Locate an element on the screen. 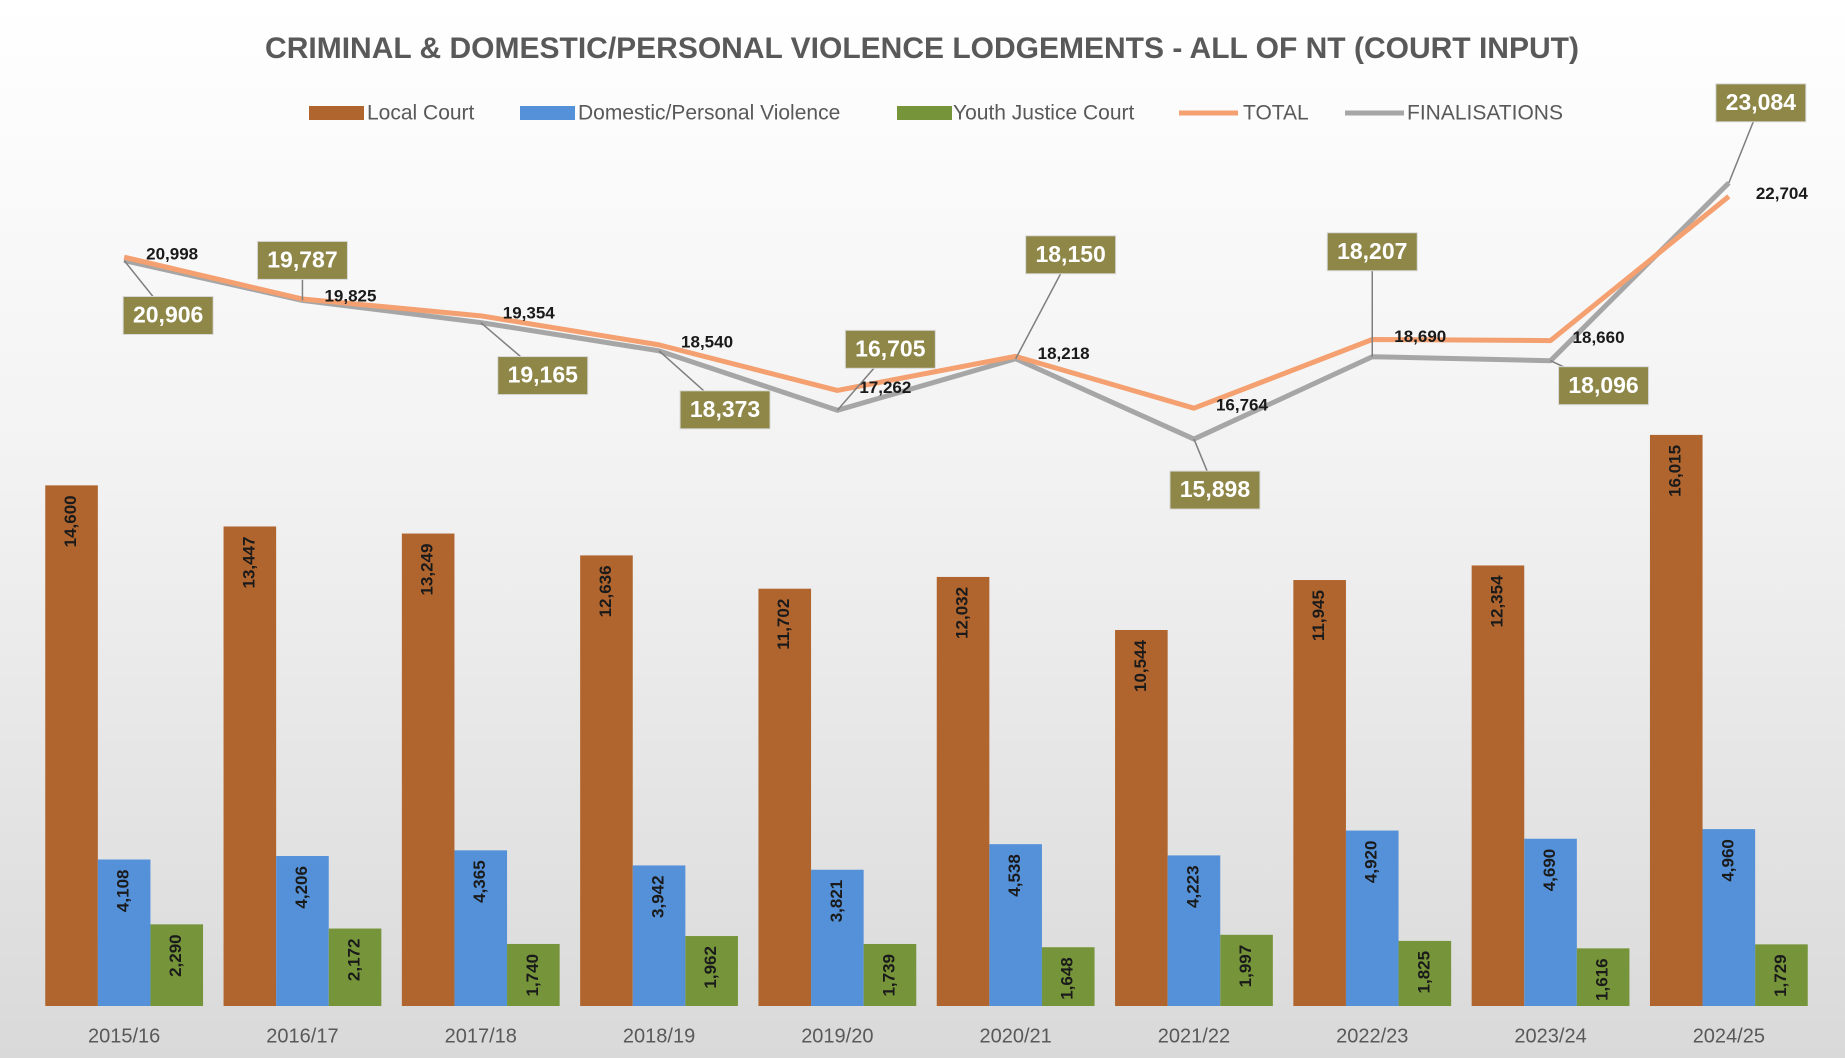 Image resolution: width=1845 pixels, height=1058 pixels. x-tick-label: 2015/16 is located at coordinates (124, 1036).